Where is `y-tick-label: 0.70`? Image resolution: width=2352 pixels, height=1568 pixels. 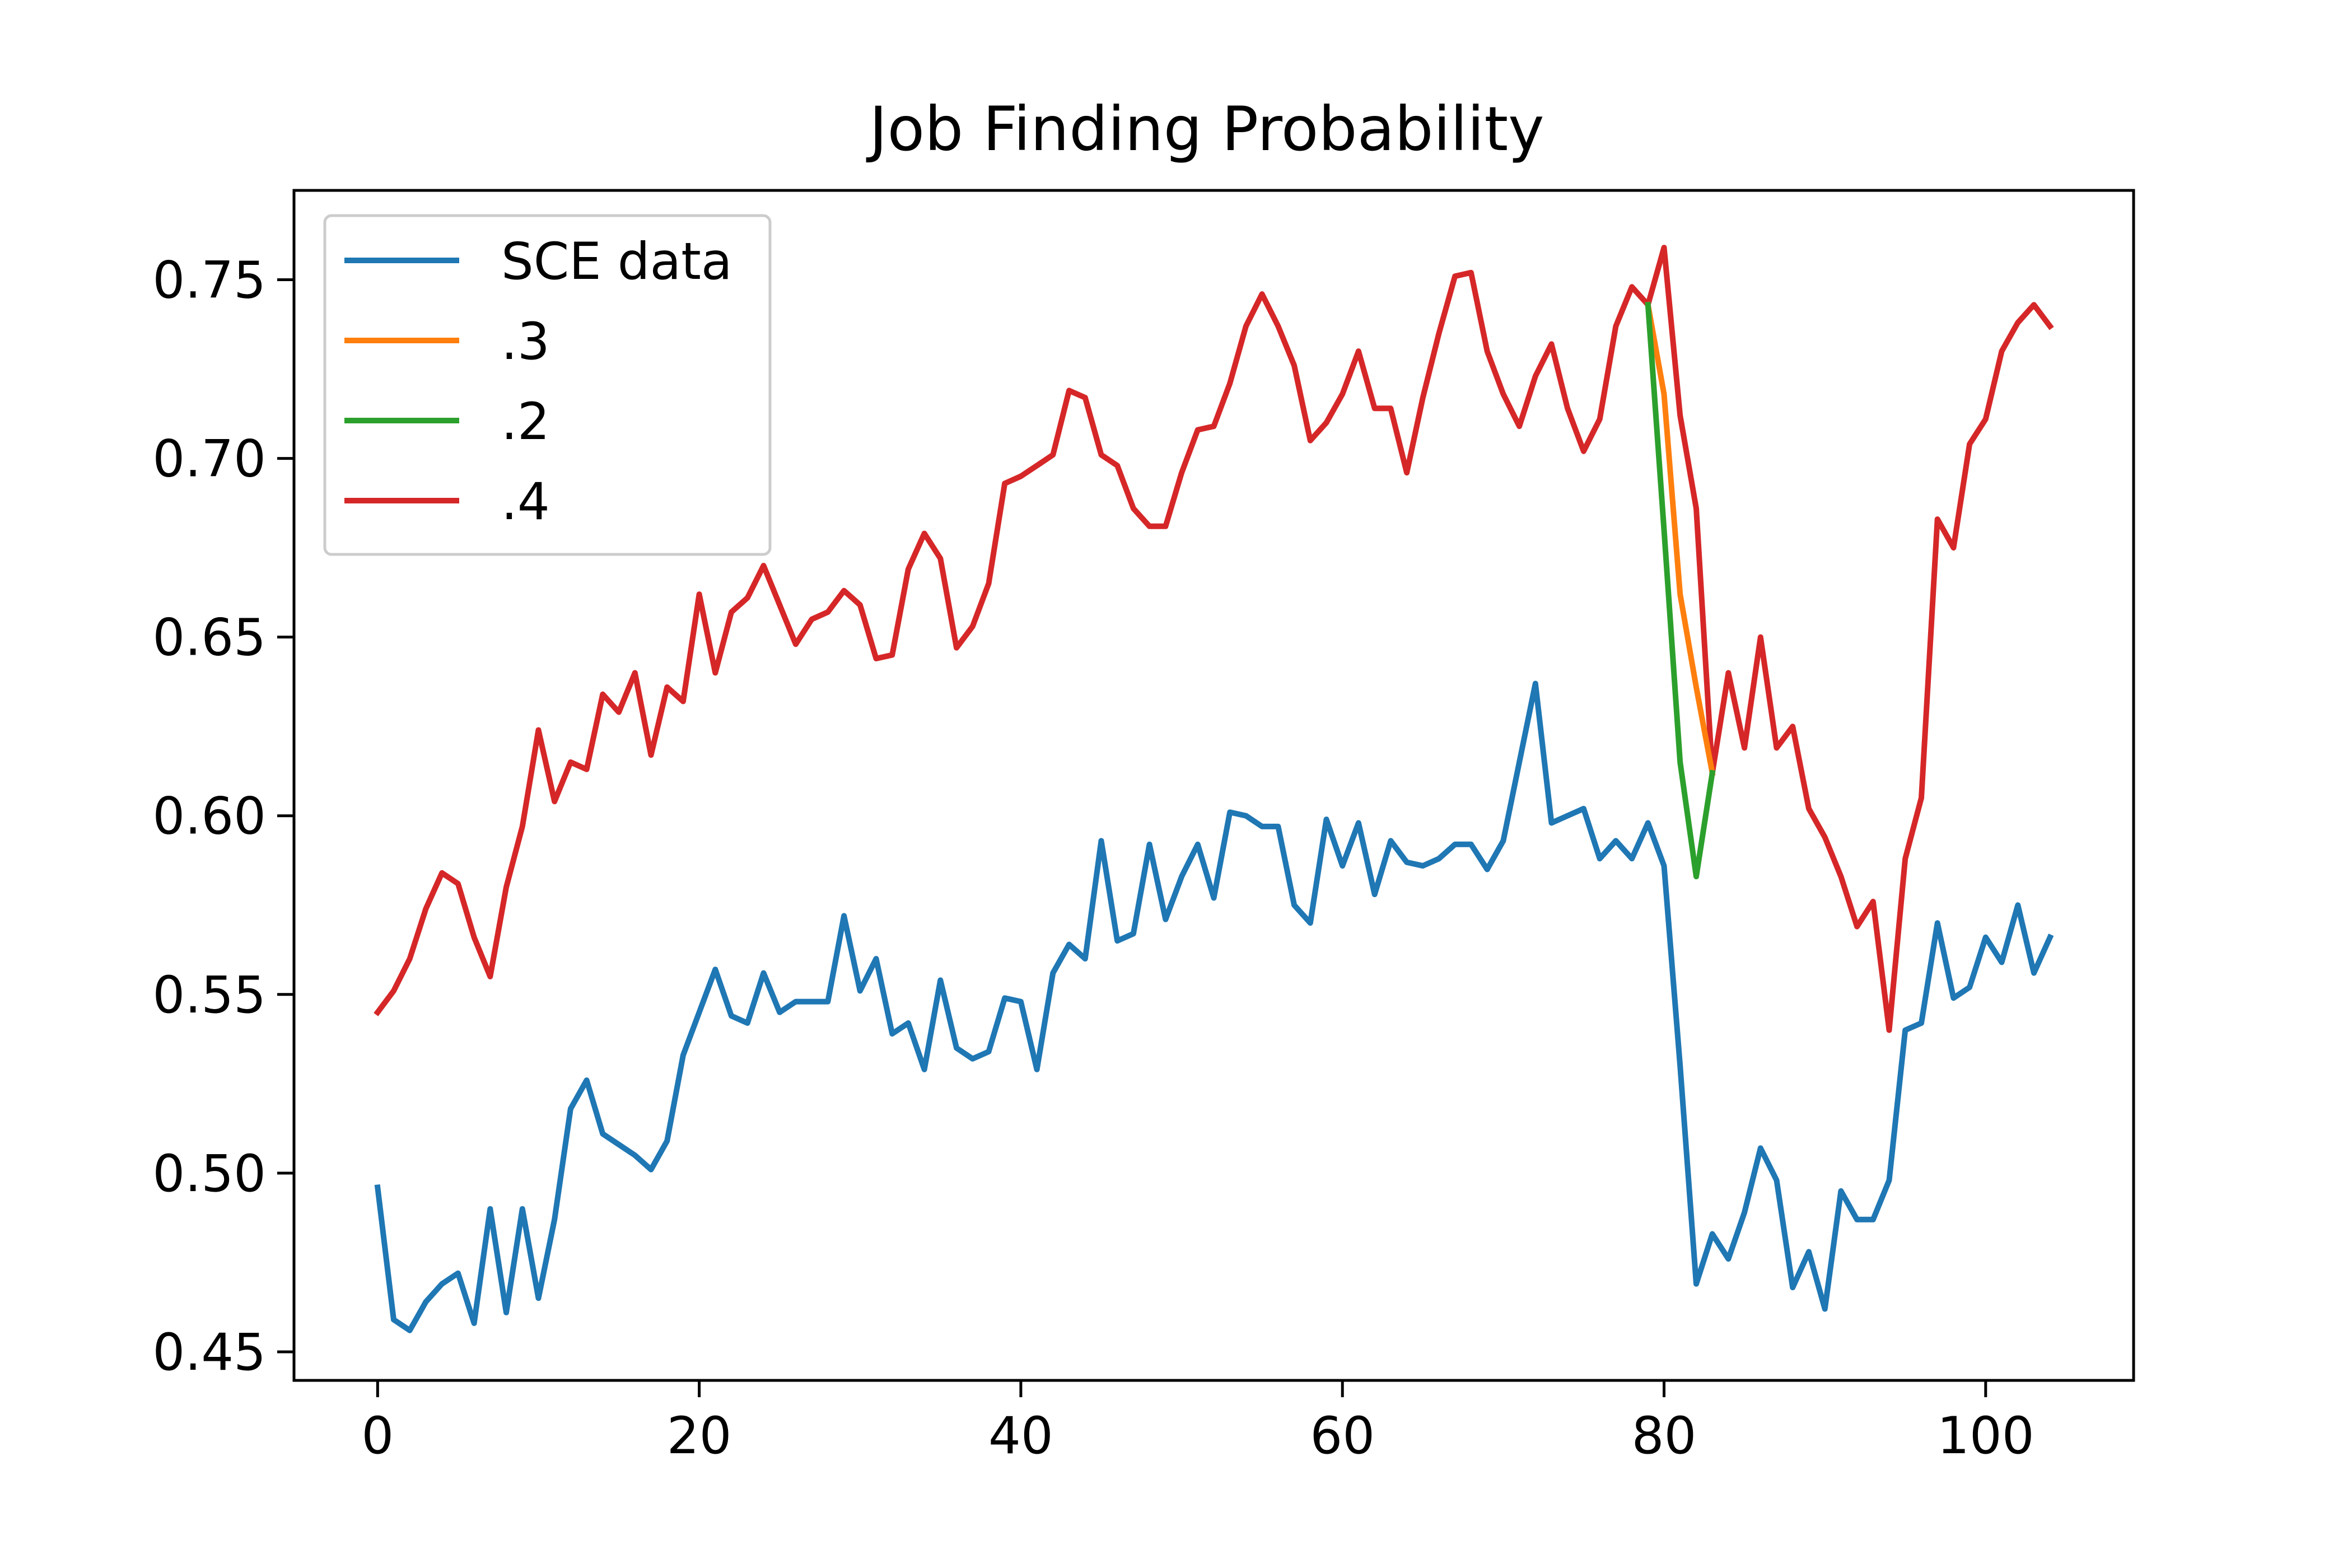 y-tick-label: 0.70 is located at coordinates (209, 460).